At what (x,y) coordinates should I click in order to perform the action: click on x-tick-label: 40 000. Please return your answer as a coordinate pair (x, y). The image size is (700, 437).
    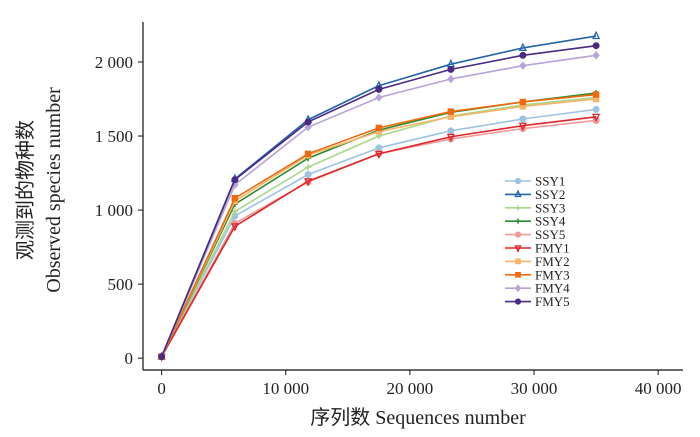
    Looking at the image, I should click on (658, 388).